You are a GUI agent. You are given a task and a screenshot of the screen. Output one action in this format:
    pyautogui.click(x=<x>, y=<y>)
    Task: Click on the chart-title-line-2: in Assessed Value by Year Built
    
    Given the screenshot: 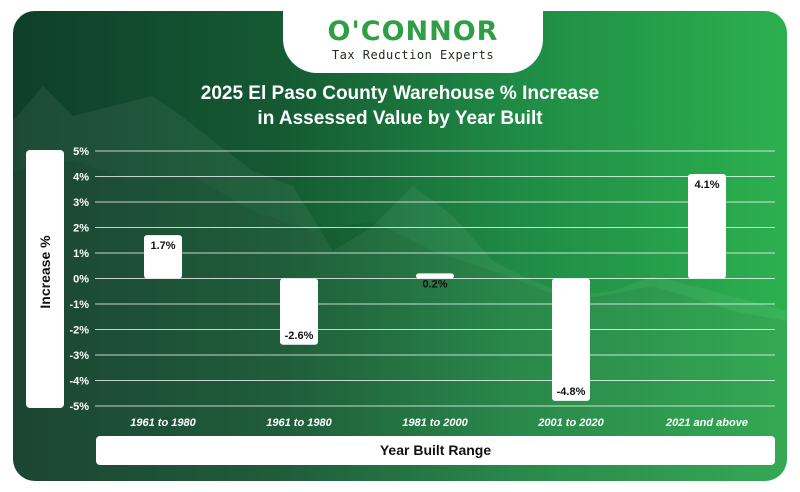 What is the action you would take?
    pyautogui.click(x=400, y=118)
    